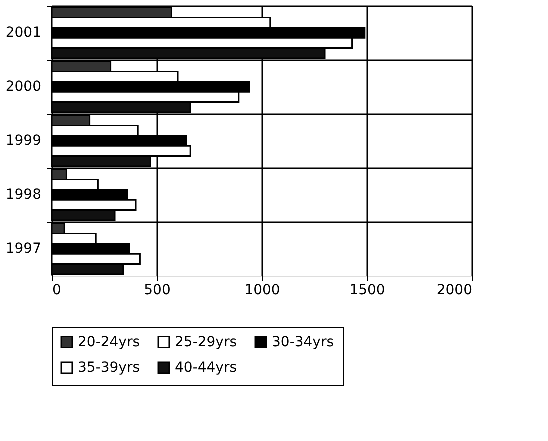  What do you see at coordinates (57, 290) in the screenshot?
I see `x-tick-label: 0` at bounding box center [57, 290].